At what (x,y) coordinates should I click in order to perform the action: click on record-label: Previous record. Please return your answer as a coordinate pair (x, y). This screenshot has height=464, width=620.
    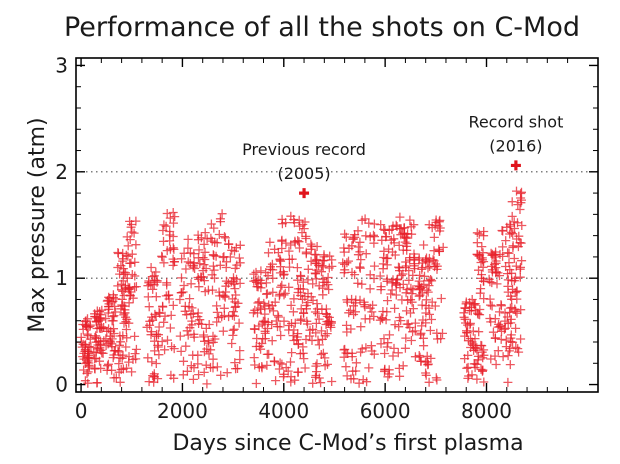
    Looking at the image, I should click on (304, 149).